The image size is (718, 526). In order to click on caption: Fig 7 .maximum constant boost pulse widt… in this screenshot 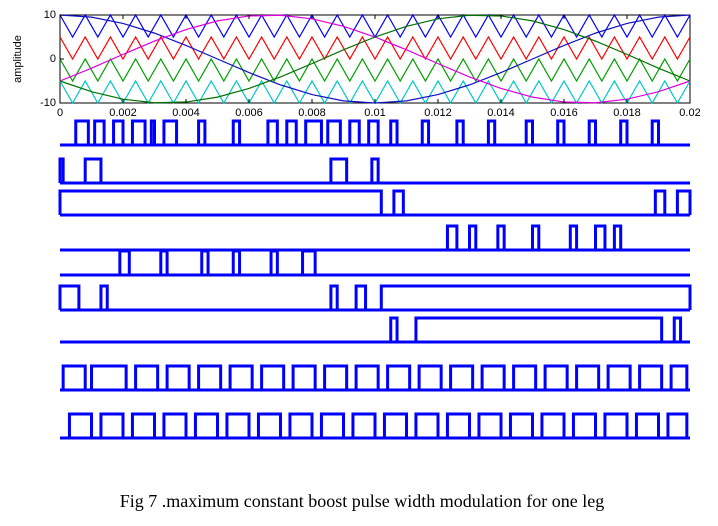, I will do `click(362, 501)`.